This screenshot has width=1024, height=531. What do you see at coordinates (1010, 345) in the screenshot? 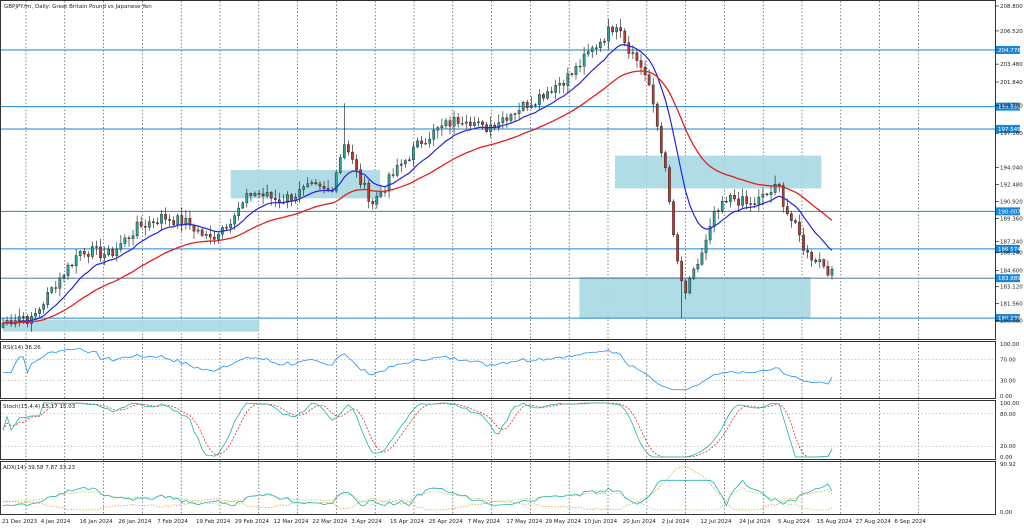
I see `rsi-tick-label: 100.00` at bounding box center [1010, 345].